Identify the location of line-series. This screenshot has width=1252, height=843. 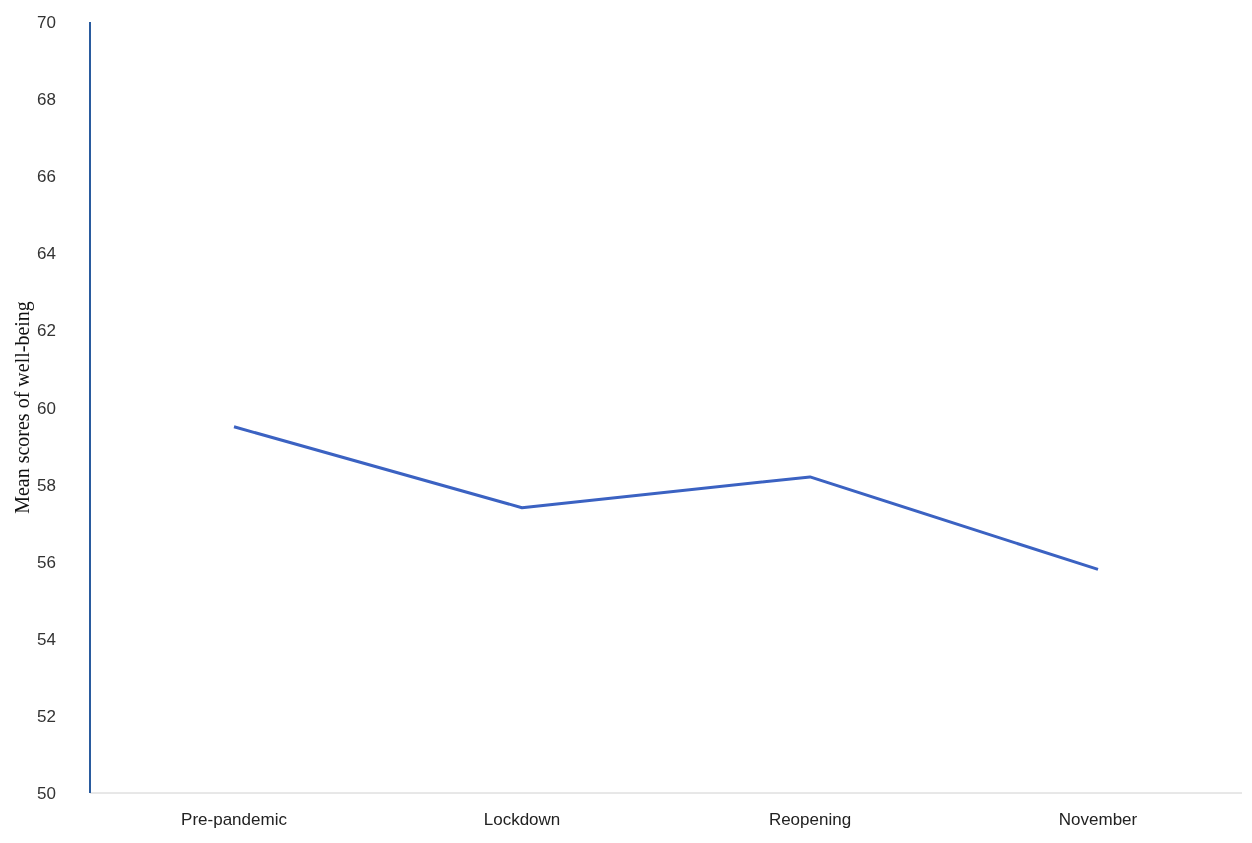
(666, 498).